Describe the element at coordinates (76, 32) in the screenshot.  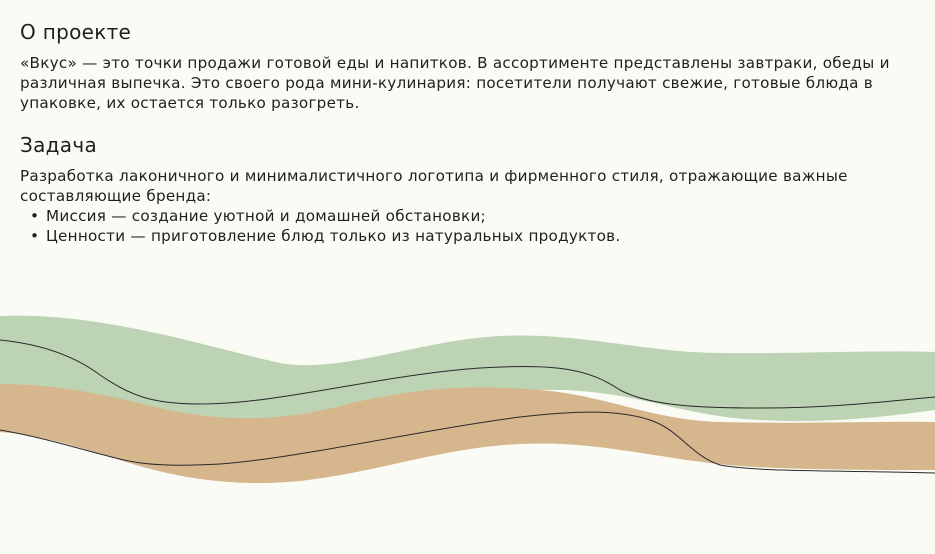
I see `about-title: О проекте` at that location.